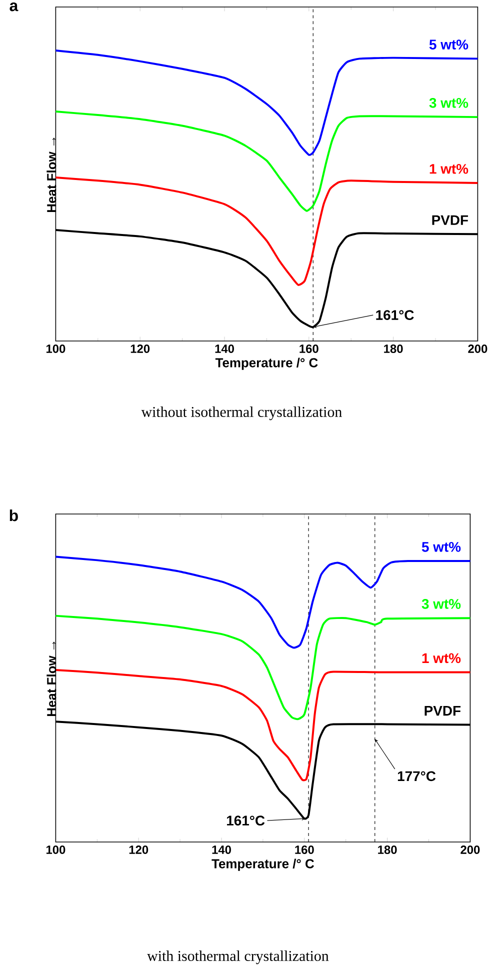 This screenshot has width=499, height=975. I want to click on text: with isothermal crystallization, so click(238, 957).